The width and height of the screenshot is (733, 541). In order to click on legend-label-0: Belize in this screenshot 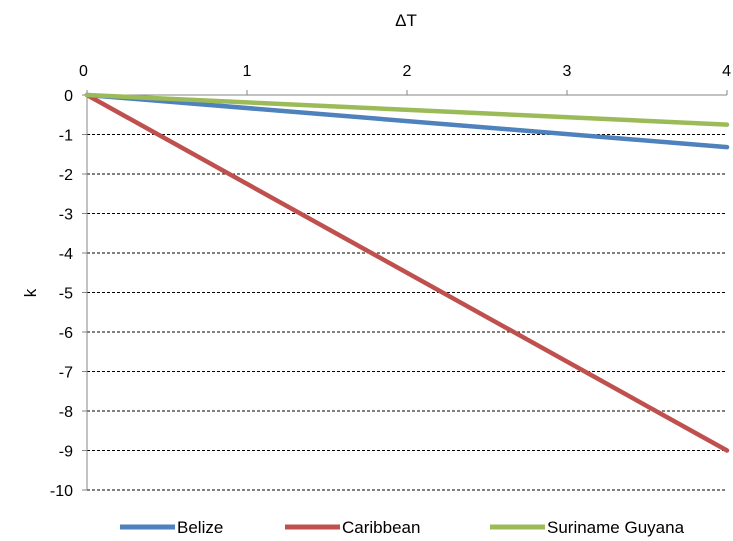, I will do `click(200, 527)`.